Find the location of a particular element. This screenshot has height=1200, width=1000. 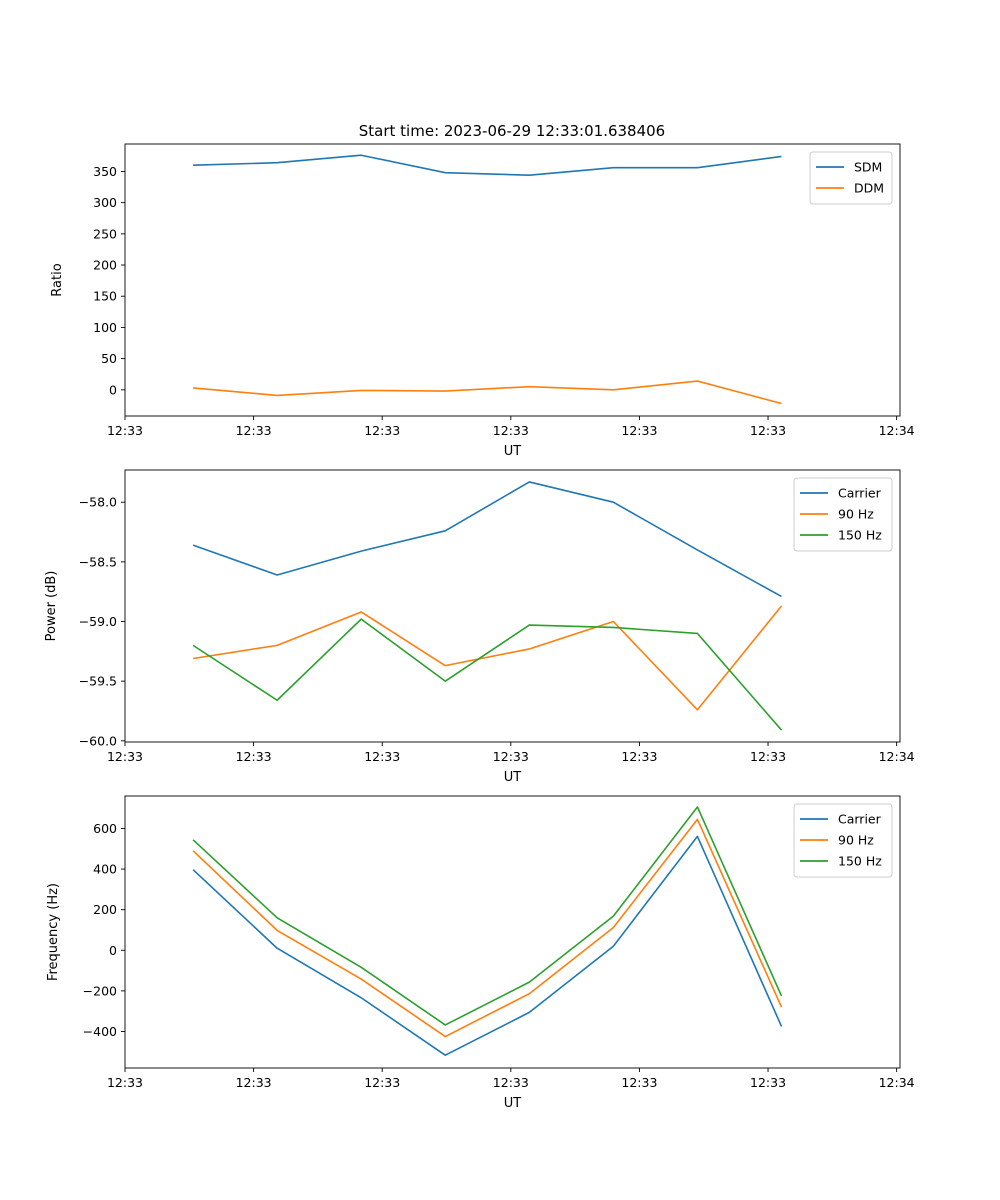

figure-title: Start time: 2023-06-29 12:33:01.638406 is located at coordinates (512, 131).